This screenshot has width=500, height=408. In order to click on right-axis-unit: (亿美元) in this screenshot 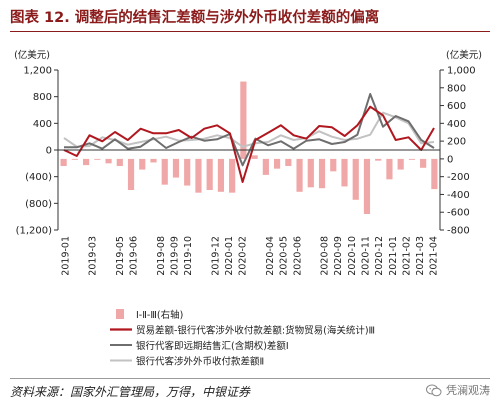, I will do `click(464, 55)`.